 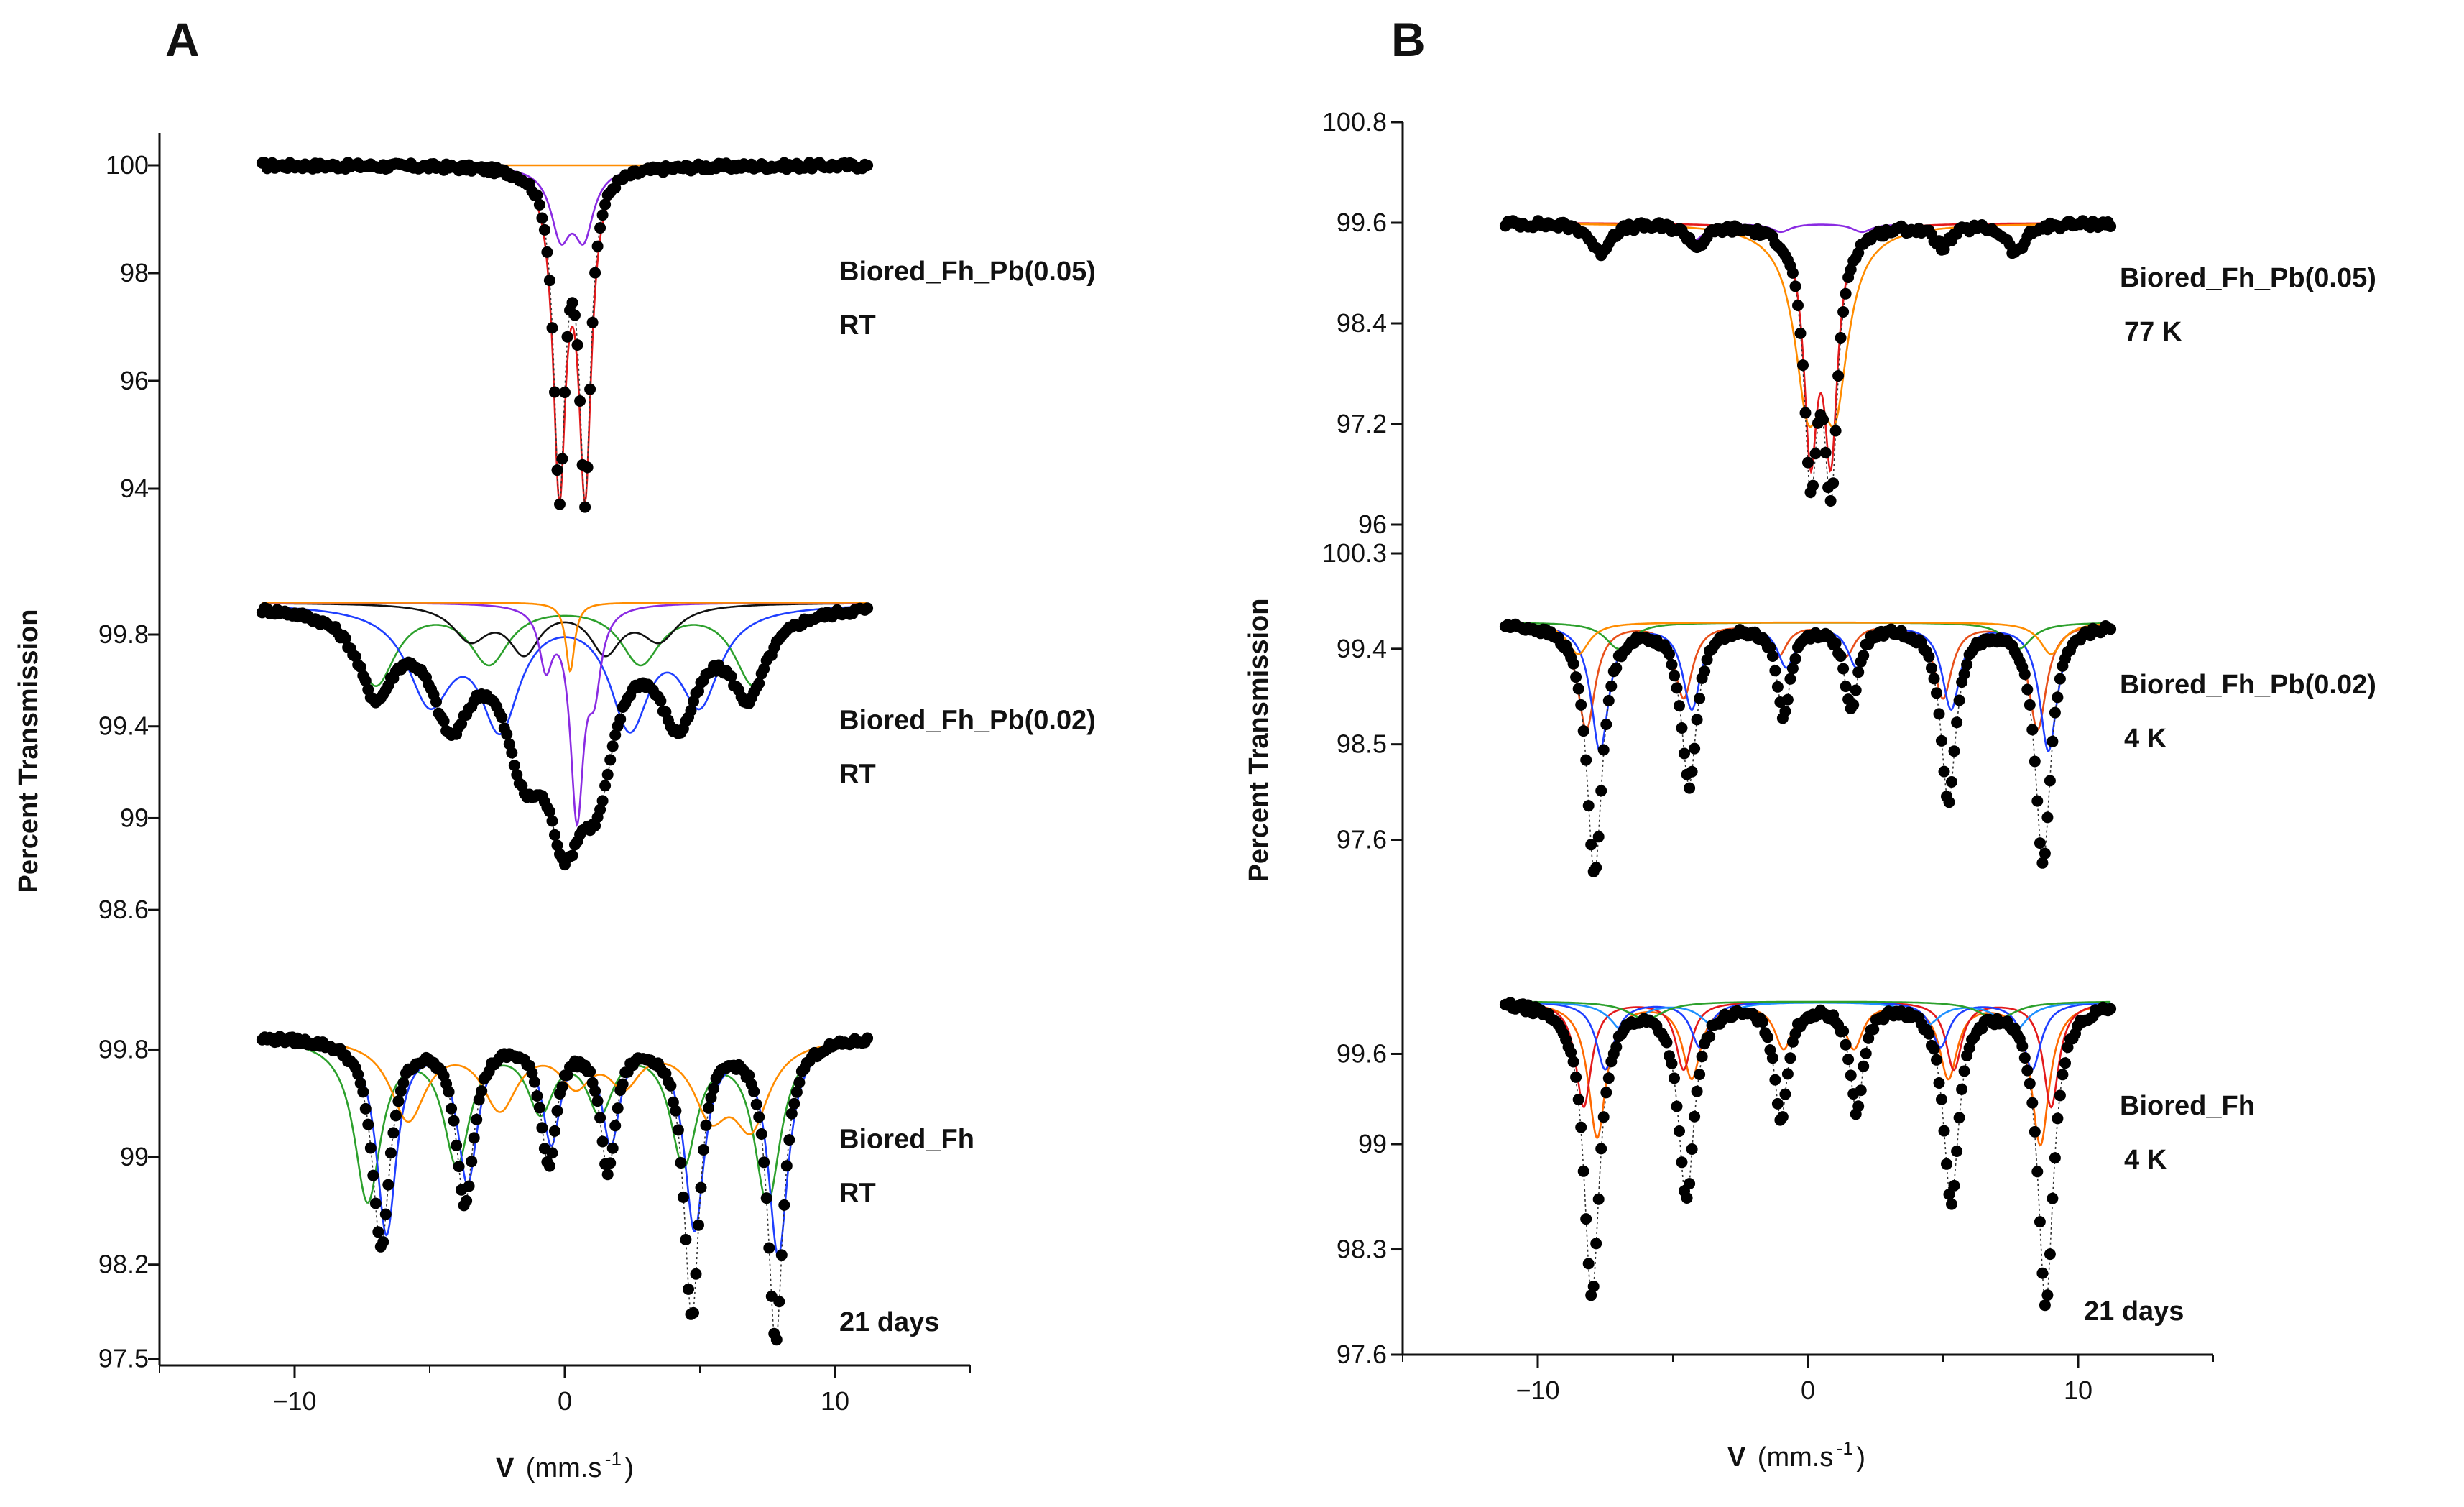 I want to click on panel-a-spectrum-2-y-tick-label-2: 99, so click(x=134, y=817).